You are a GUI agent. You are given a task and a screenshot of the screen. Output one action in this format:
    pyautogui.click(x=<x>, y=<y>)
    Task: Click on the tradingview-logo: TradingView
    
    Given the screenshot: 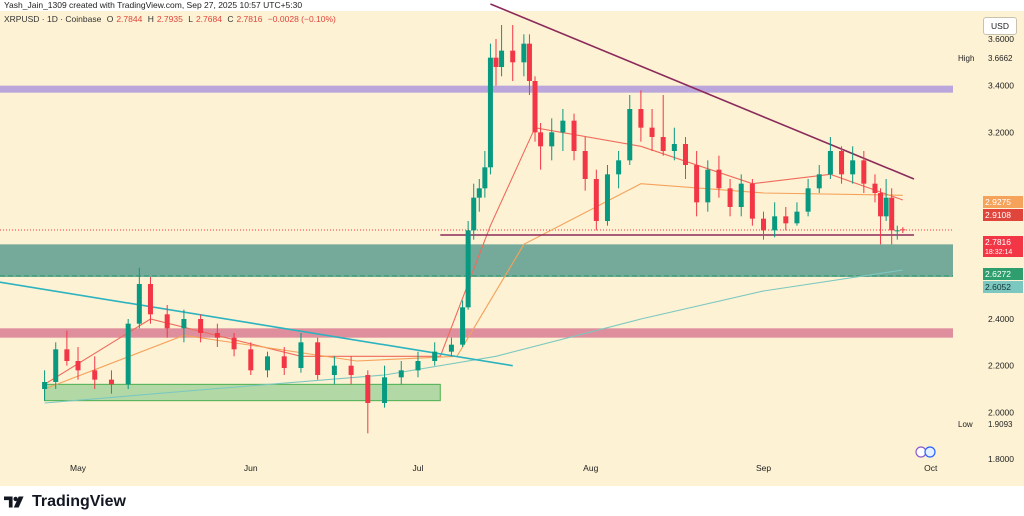 What is the action you would take?
    pyautogui.click(x=65, y=502)
    